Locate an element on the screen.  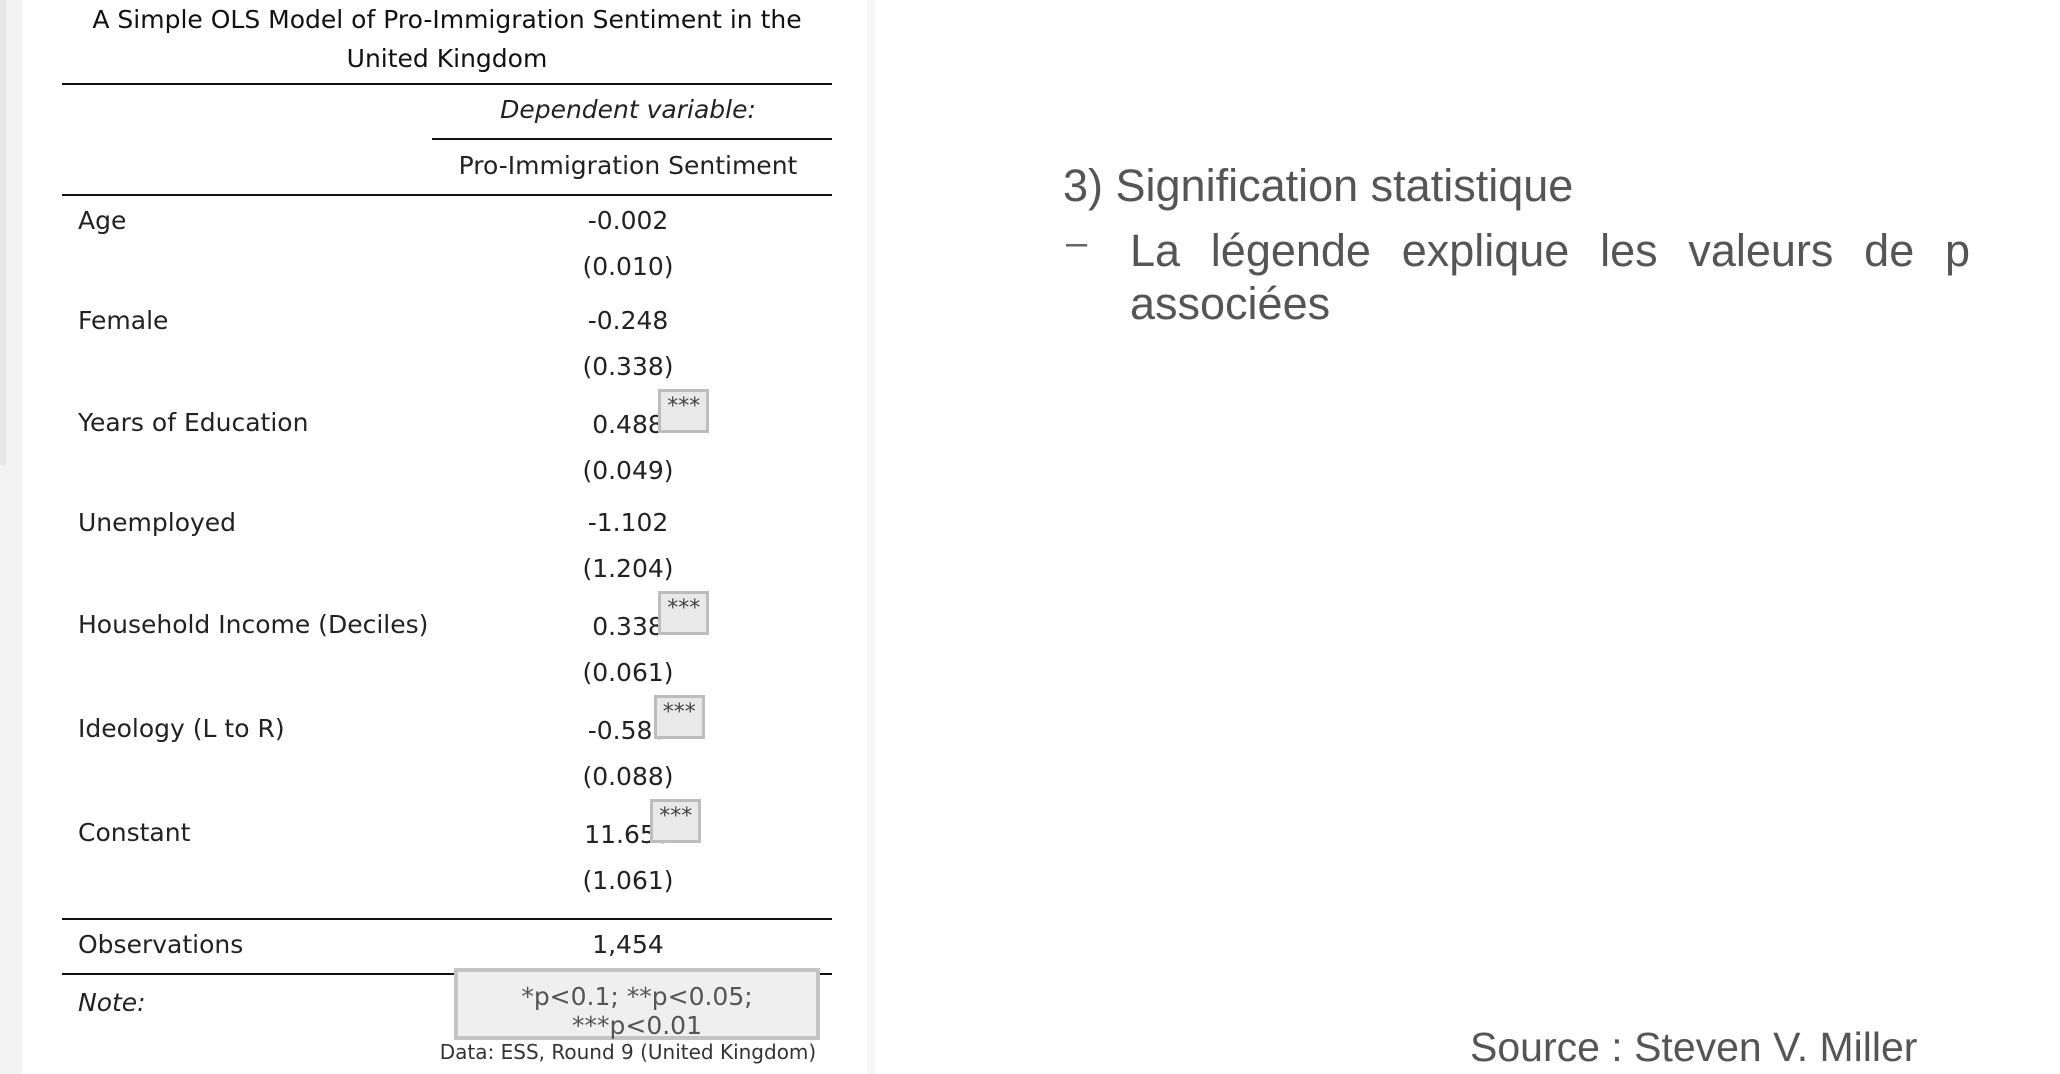
table-top-rule is located at coordinates (447, 84).